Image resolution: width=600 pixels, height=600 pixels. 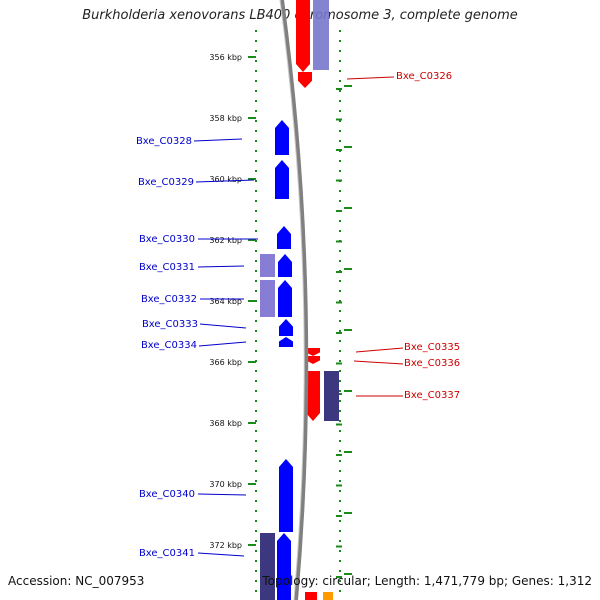 What do you see at coordinates (167, 553) in the screenshot?
I see `gene-label: Bxe_C0341` at bounding box center [167, 553].